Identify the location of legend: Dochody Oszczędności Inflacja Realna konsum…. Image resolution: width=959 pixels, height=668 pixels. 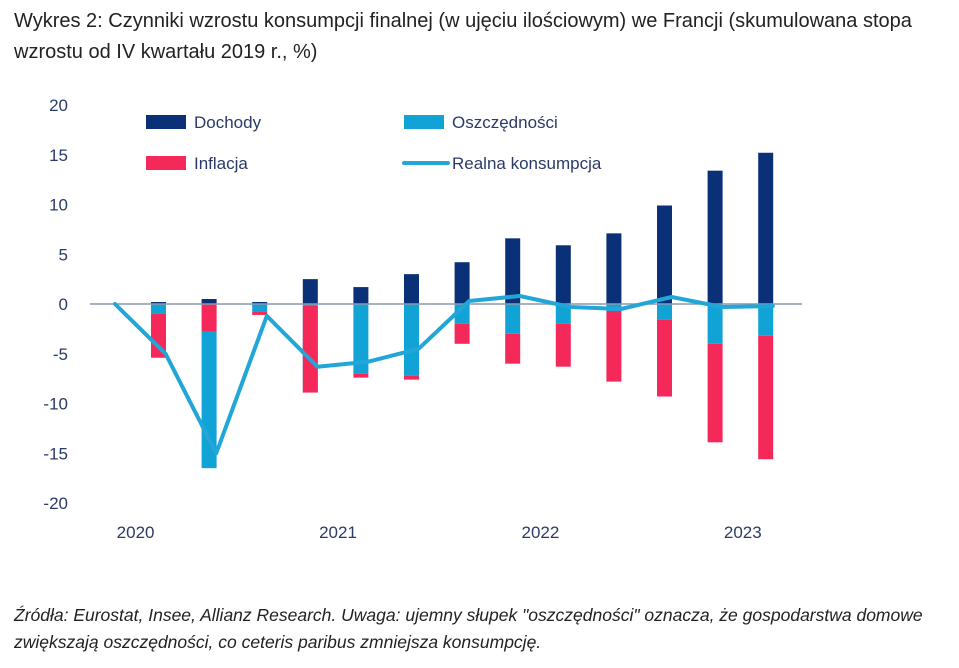
(374, 143).